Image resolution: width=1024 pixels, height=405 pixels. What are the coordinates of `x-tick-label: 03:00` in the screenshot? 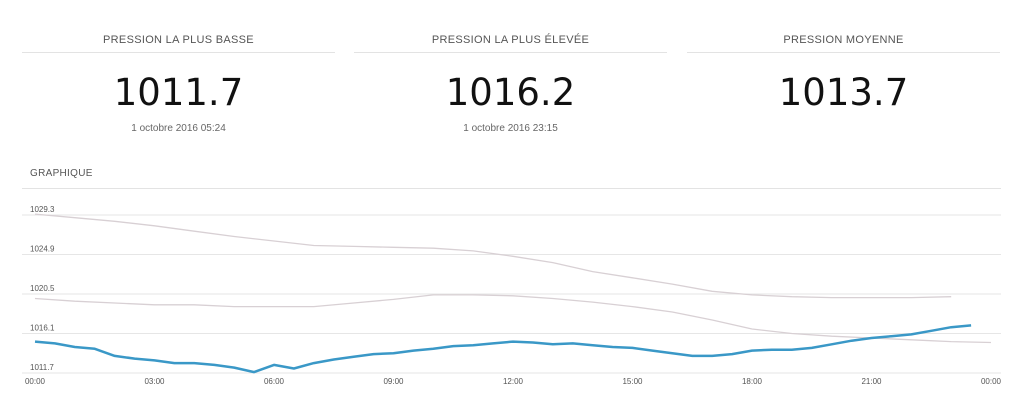 It's located at (154, 381).